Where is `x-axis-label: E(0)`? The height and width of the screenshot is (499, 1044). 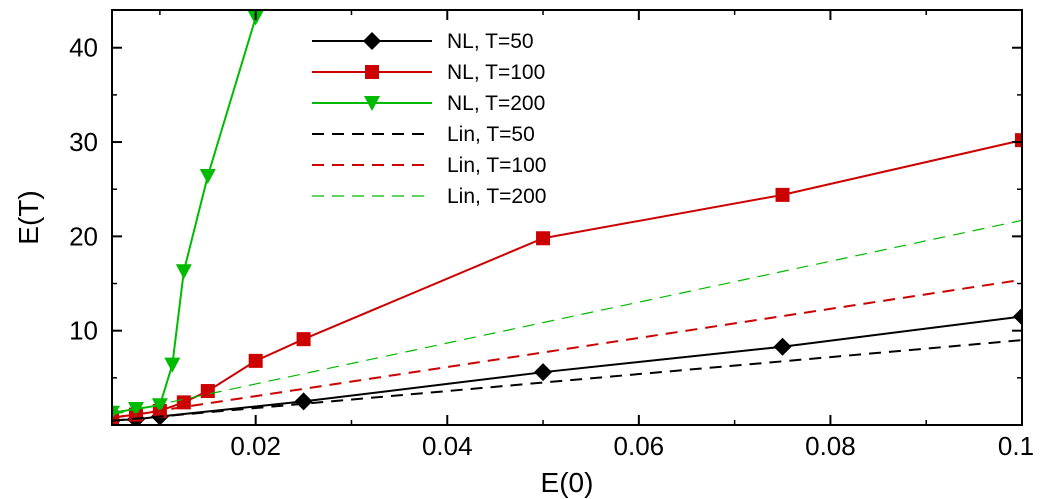 x-axis-label: E(0) is located at coordinates (567, 482).